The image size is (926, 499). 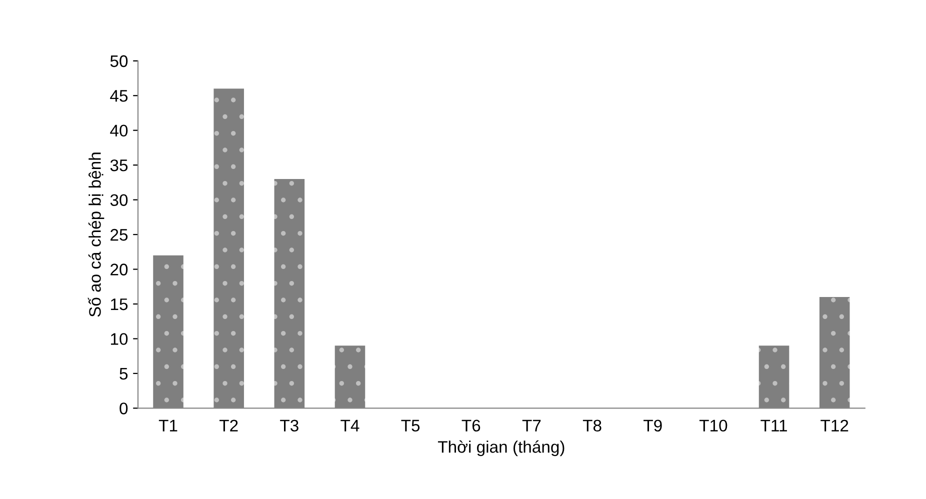 I want to click on y-tick-label: 30, so click(x=119, y=200).